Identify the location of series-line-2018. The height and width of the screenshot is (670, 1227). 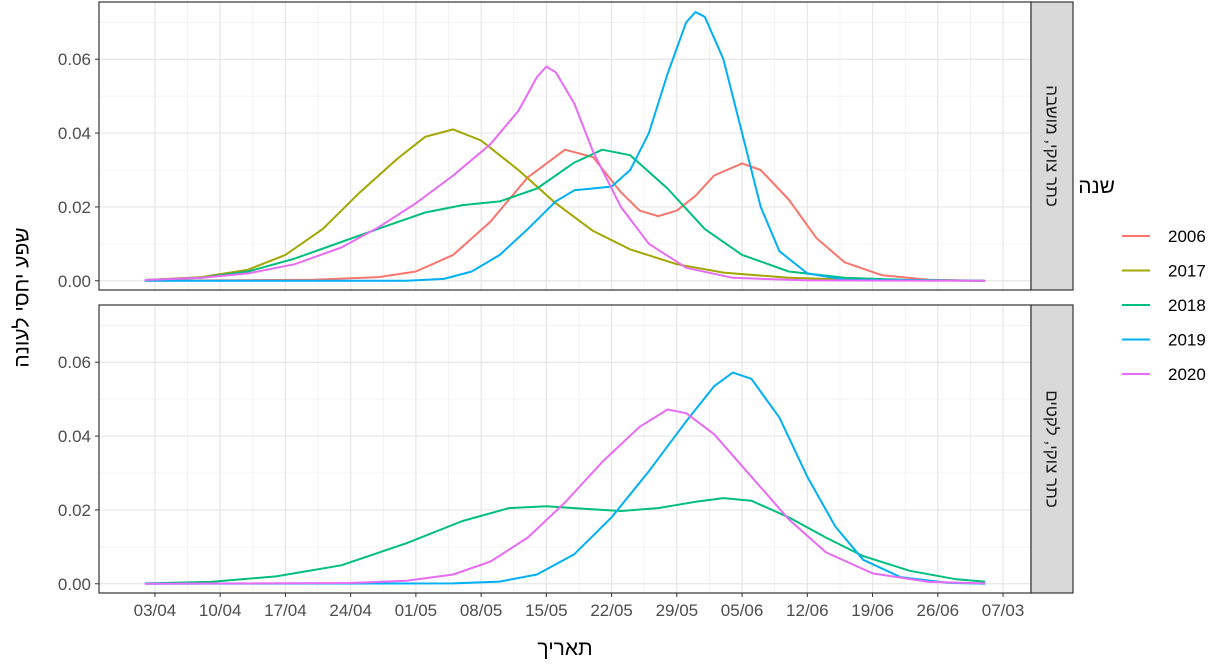
(565, 215).